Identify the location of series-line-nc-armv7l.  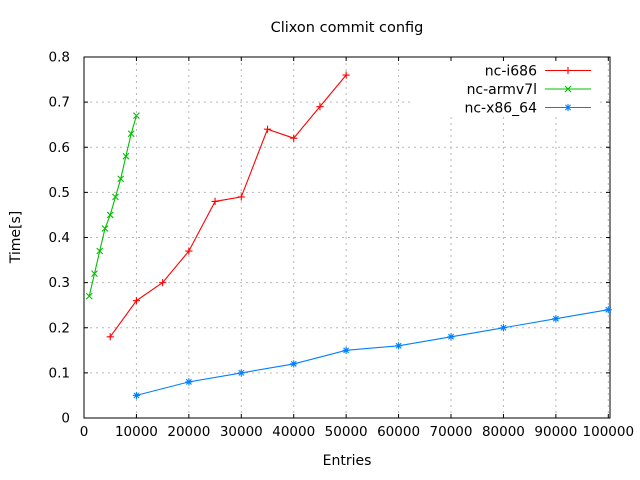
(112, 206).